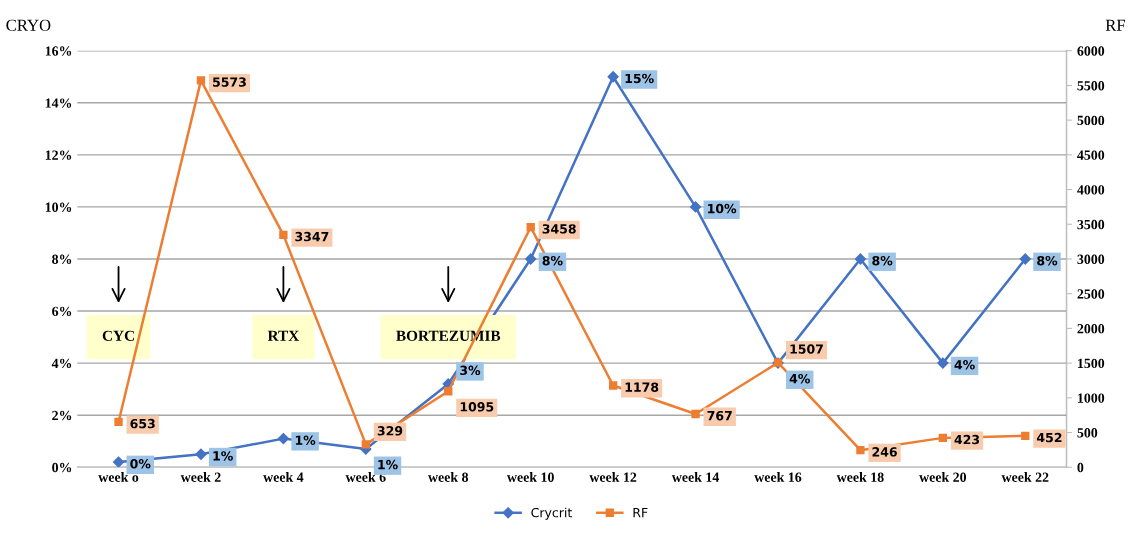 This screenshot has width=1137, height=534. I want to click on y2-tick-label: 2500, so click(1091, 294).